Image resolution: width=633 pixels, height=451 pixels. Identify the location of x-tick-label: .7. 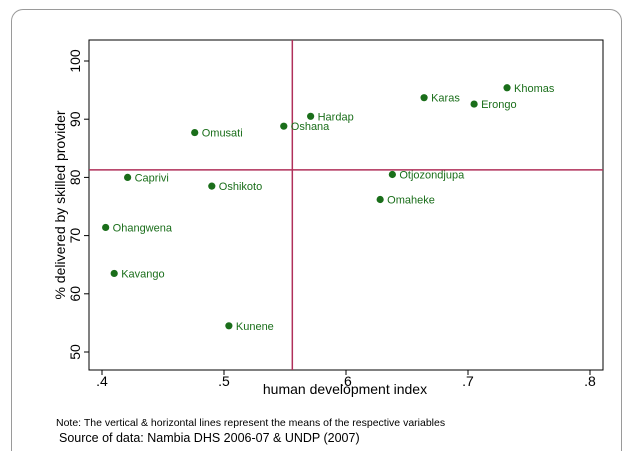
(468, 381).